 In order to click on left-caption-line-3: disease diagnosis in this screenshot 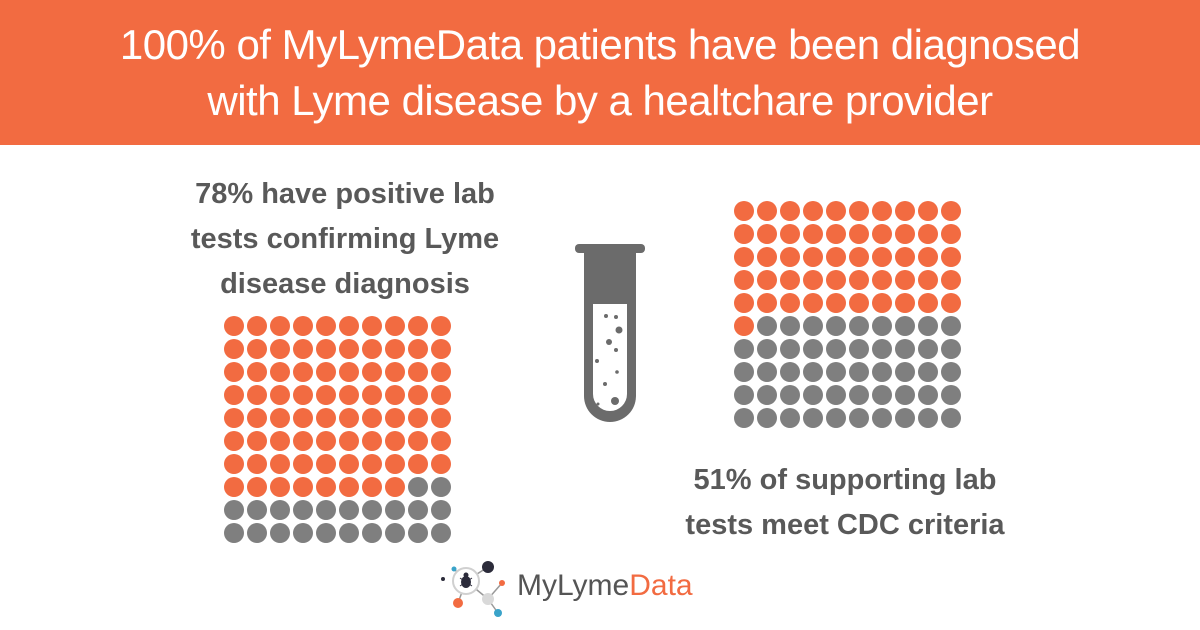, I will do `click(345, 284)`.